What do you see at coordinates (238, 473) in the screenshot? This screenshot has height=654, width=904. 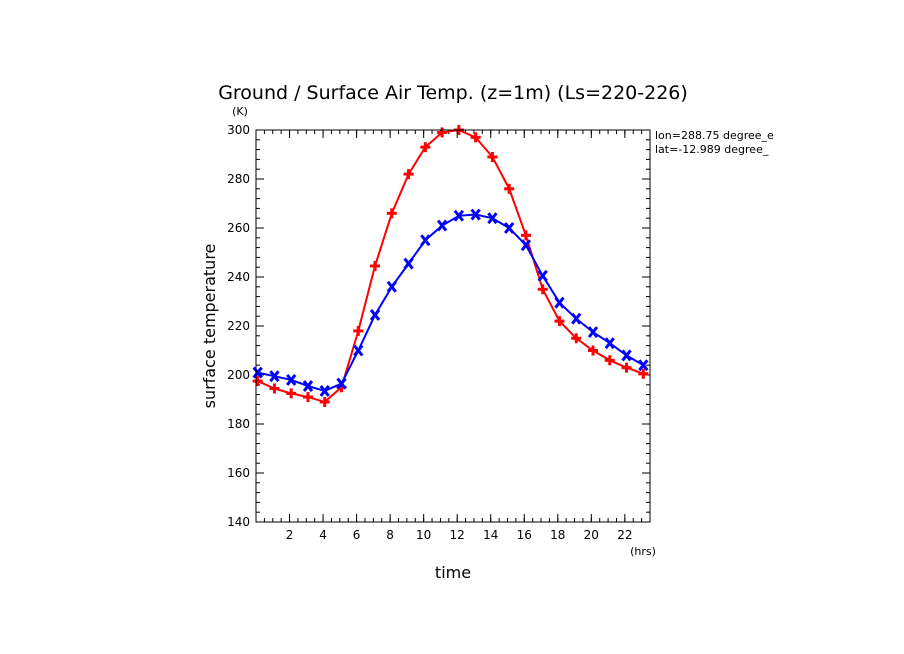 I see `y-tick-label: 160` at bounding box center [238, 473].